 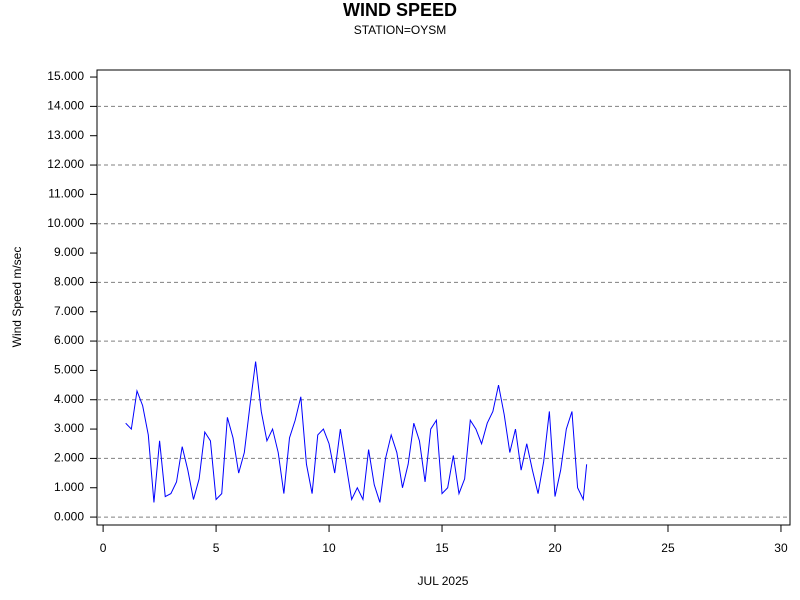 I want to click on x-tick-label: 25, so click(x=668, y=548).